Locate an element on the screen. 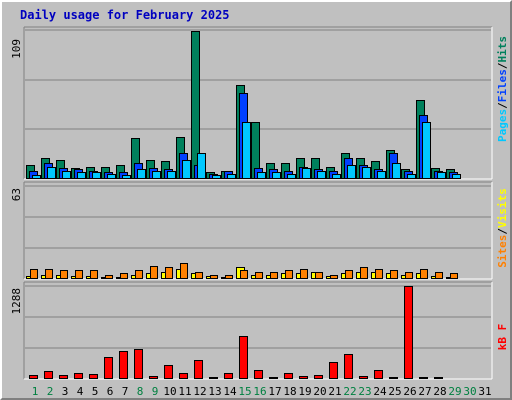 The image size is (512, 400). day-label: 4 is located at coordinates (80, 391).